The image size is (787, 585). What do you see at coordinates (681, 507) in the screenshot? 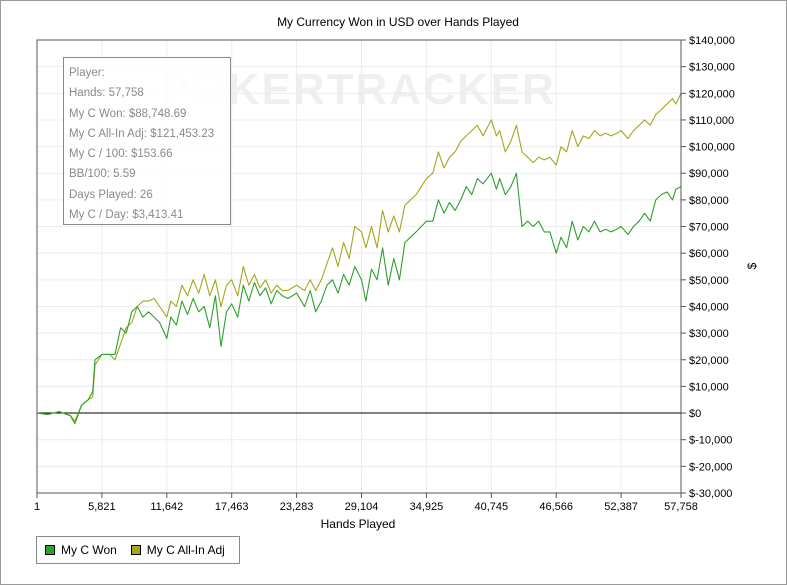
I see `x-tick-label: 57,758` at bounding box center [681, 507].